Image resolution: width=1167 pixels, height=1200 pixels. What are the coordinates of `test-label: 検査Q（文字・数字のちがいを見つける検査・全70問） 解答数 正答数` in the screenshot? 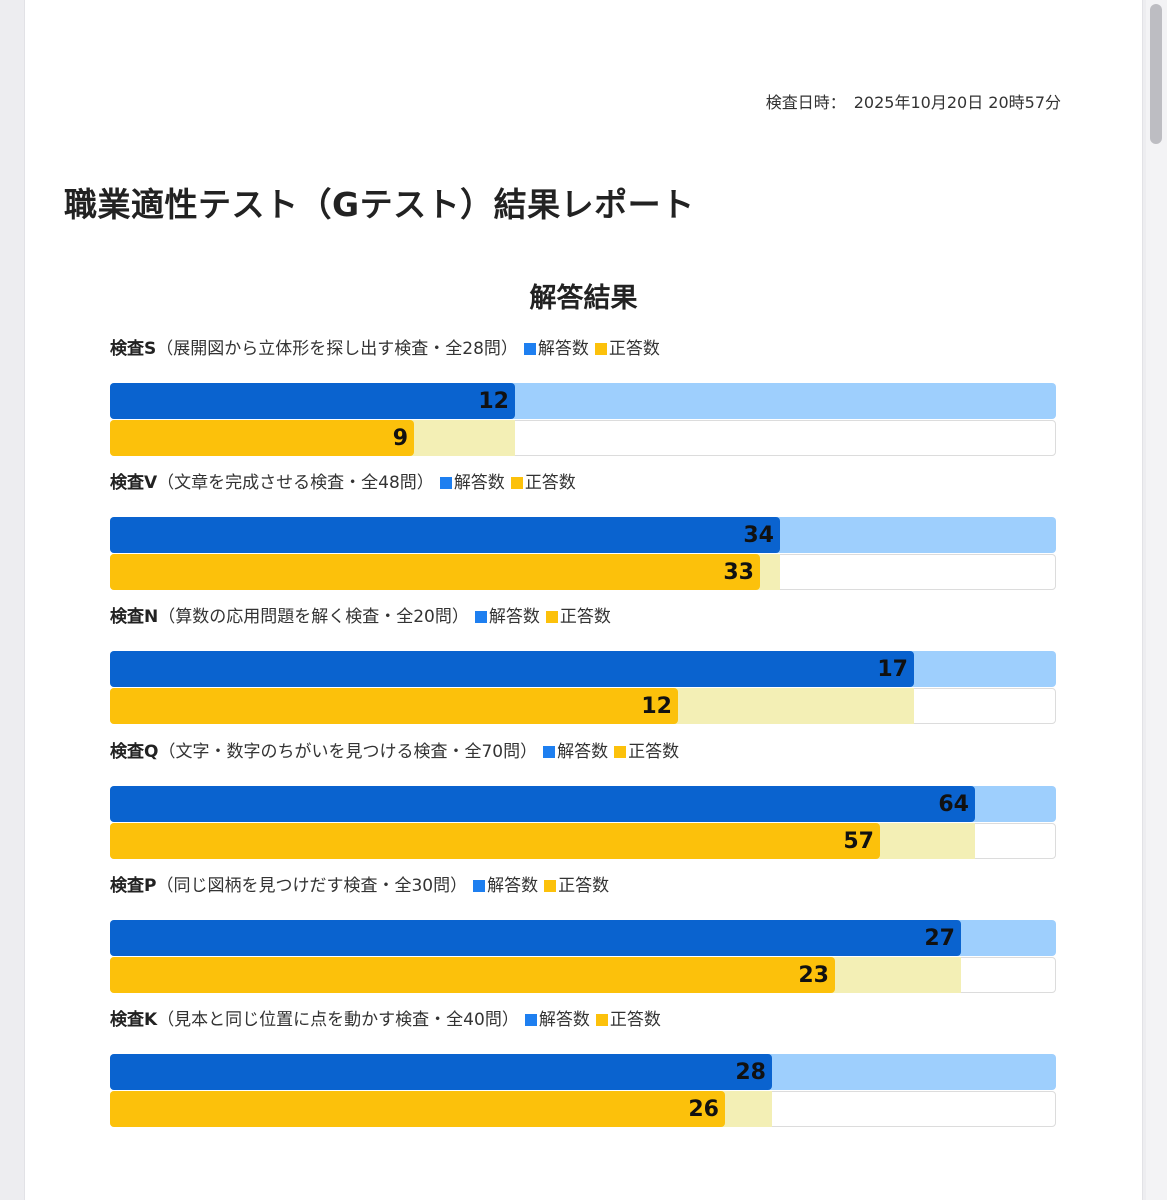 It's located at (583, 752).